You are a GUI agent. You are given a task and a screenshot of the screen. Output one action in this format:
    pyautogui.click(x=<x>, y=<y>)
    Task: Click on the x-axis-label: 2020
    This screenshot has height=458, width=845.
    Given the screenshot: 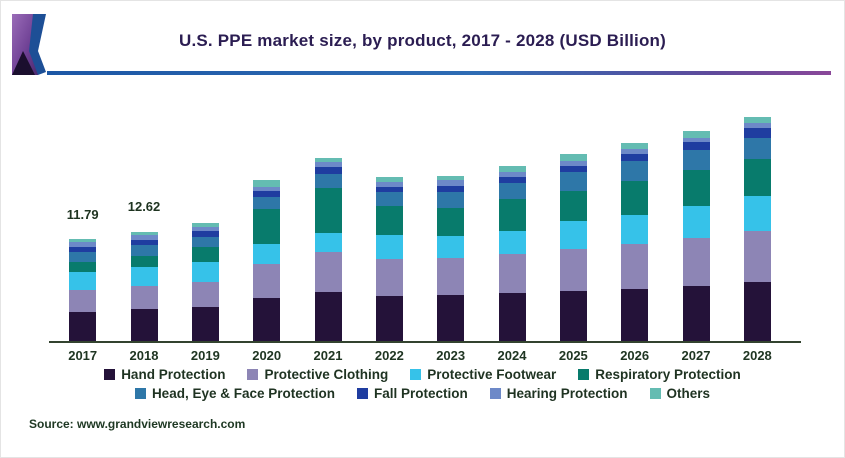 What is the action you would take?
    pyautogui.click(x=267, y=355)
    